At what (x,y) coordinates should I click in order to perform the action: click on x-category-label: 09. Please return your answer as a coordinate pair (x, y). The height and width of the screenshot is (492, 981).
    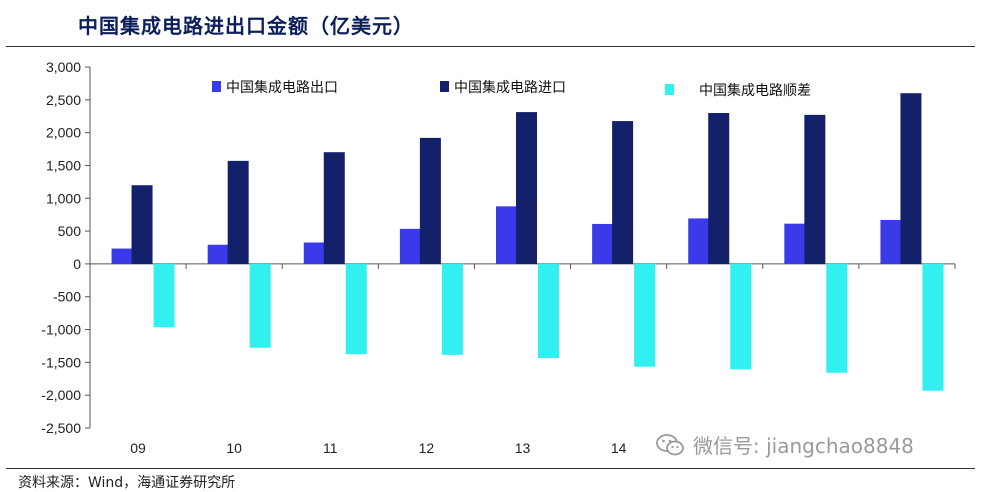
    Looking at the image, I should click on (138, 448).